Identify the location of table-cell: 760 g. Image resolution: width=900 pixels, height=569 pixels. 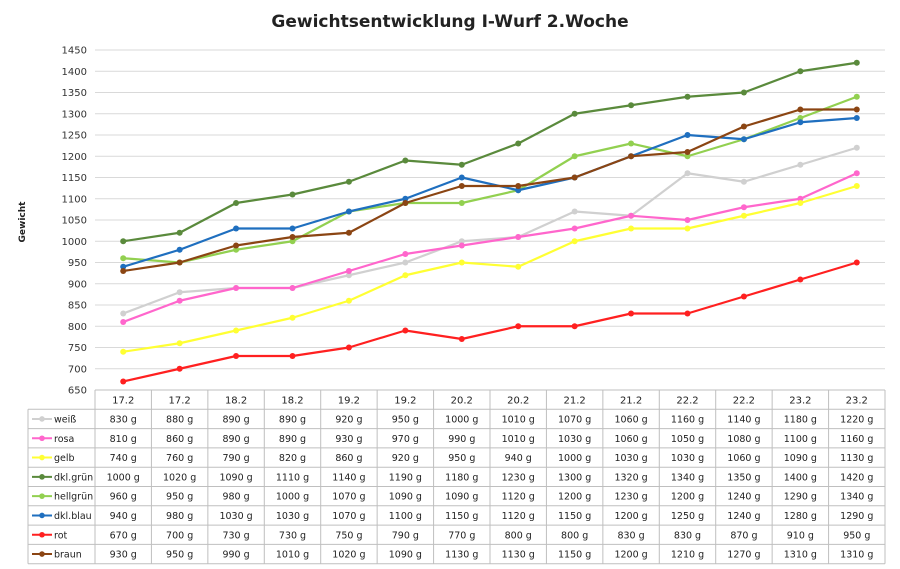
(179, 458).